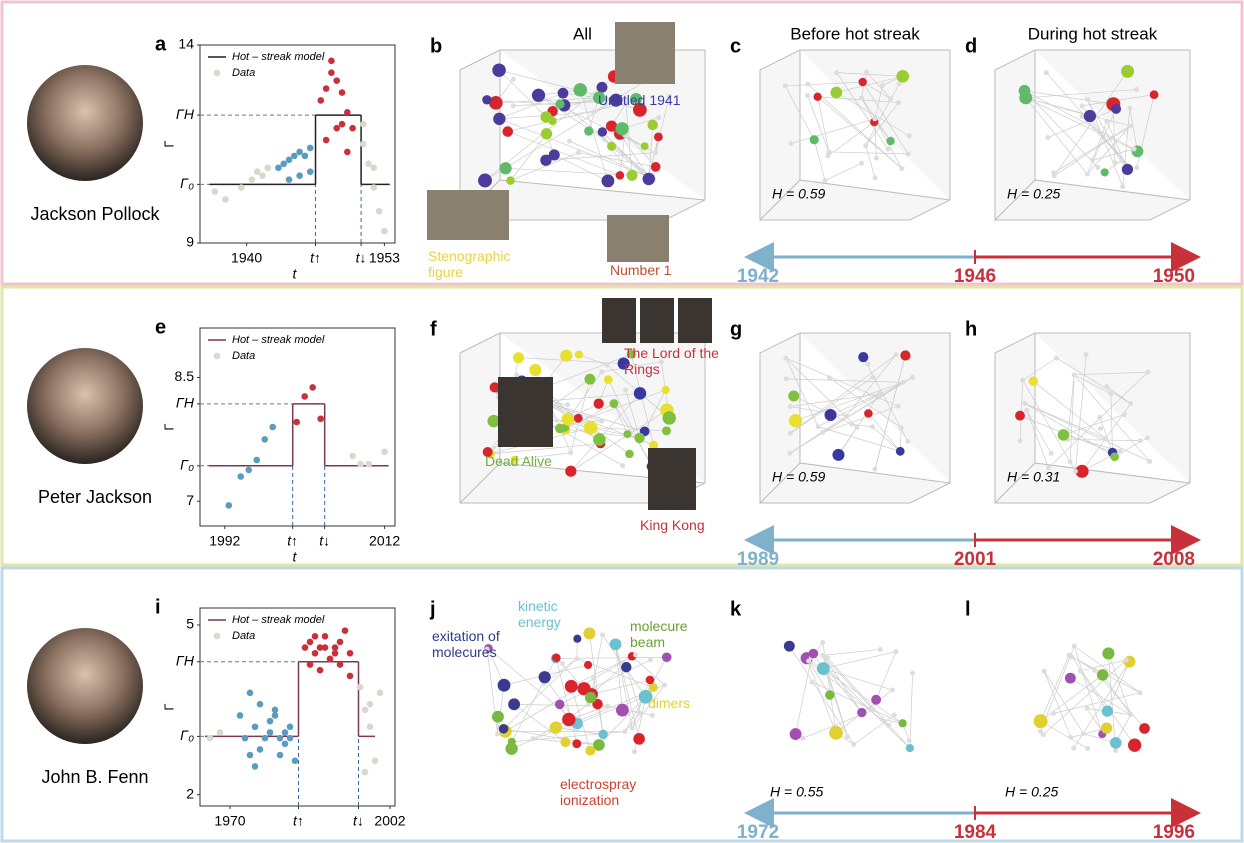 The image size is (1244, 843). What do you see at coordinates (190, 793) in the screenshot?
I see `y-tick-label: 2` at bounding box center [190, 793].